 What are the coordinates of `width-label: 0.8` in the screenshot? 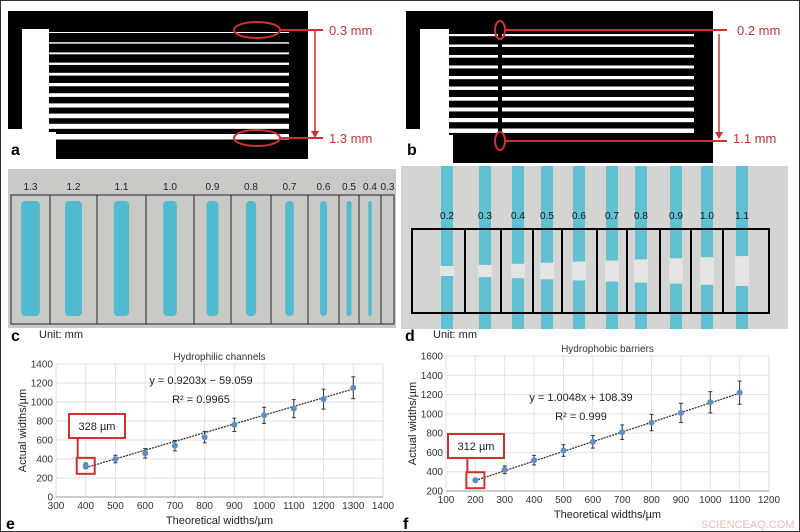 It's located at (251, 187).